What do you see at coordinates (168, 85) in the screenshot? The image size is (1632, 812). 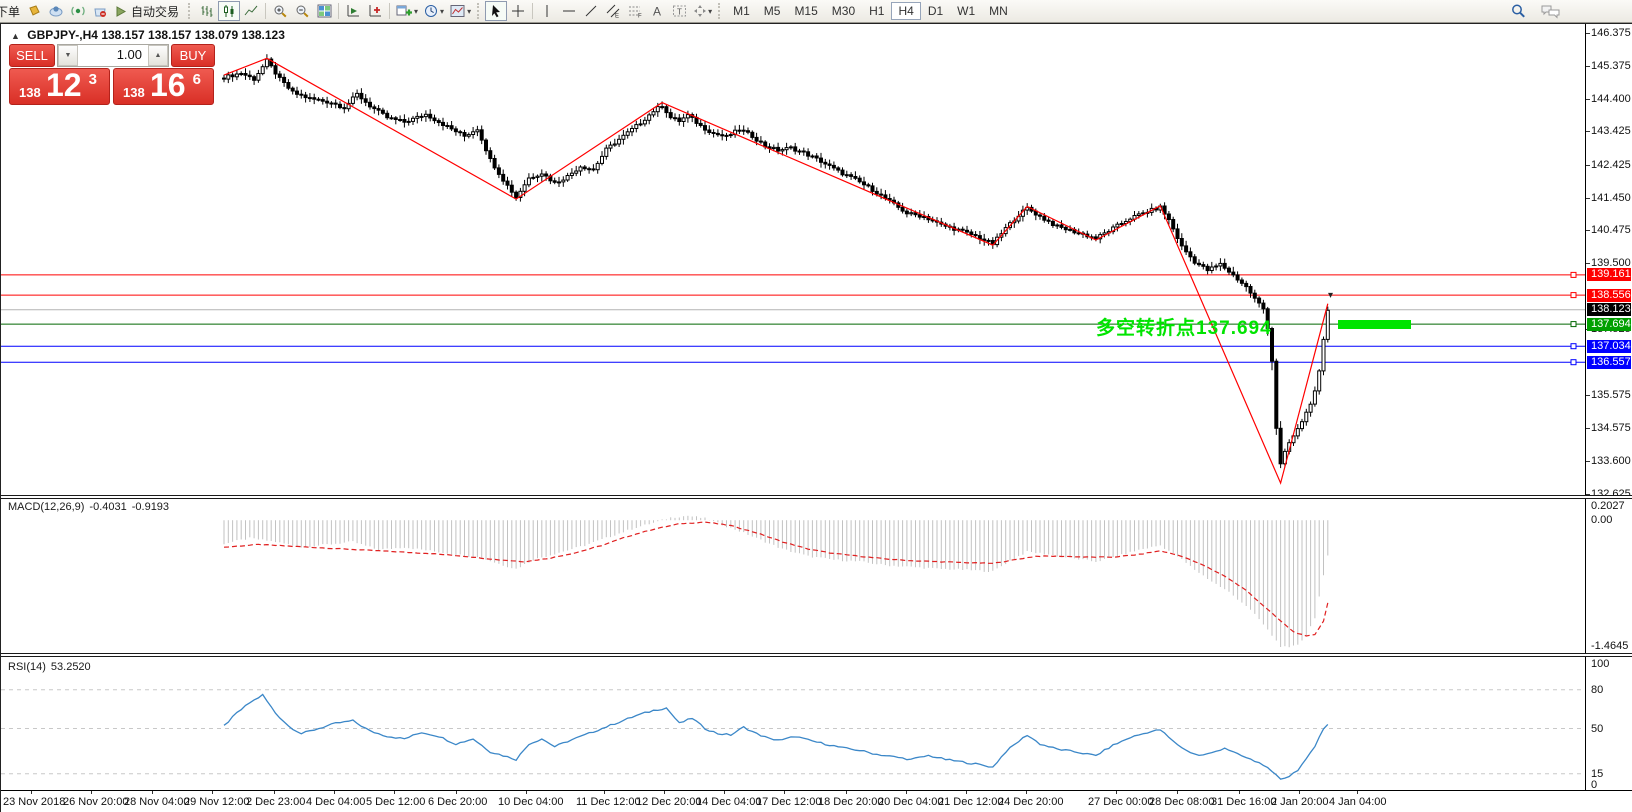 I see `buy-price-big: 16` at bounding box center [168, 85].